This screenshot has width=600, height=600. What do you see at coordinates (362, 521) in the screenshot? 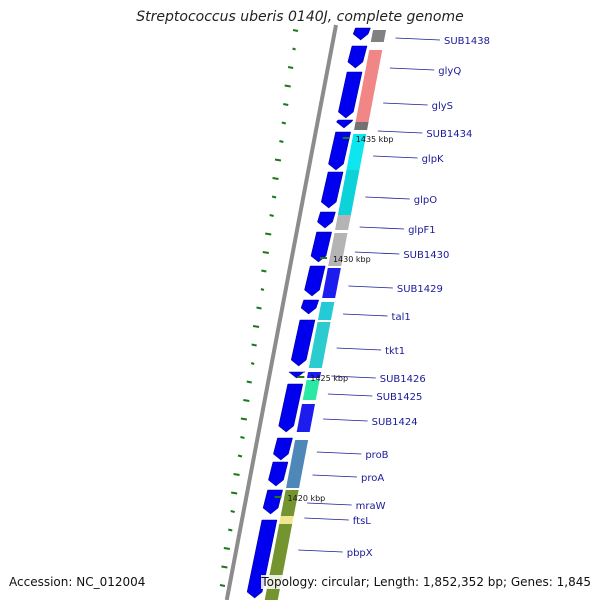
I see `gene-label-ftsl: ftsL` at bounding box center [362, 521].